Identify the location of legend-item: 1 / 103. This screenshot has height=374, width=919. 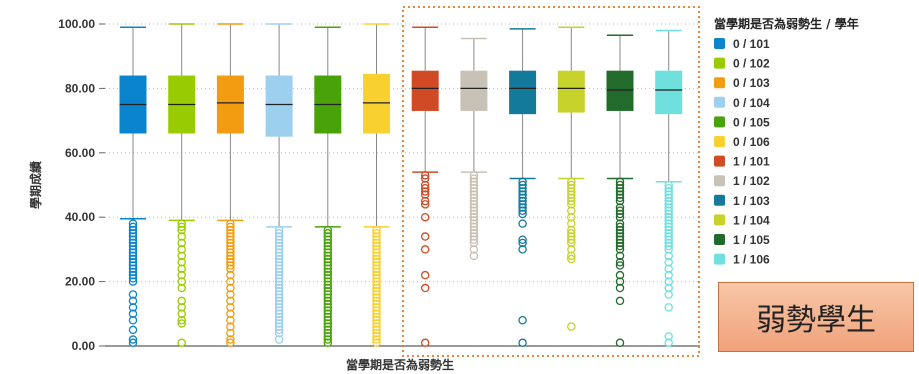
(742, 201).